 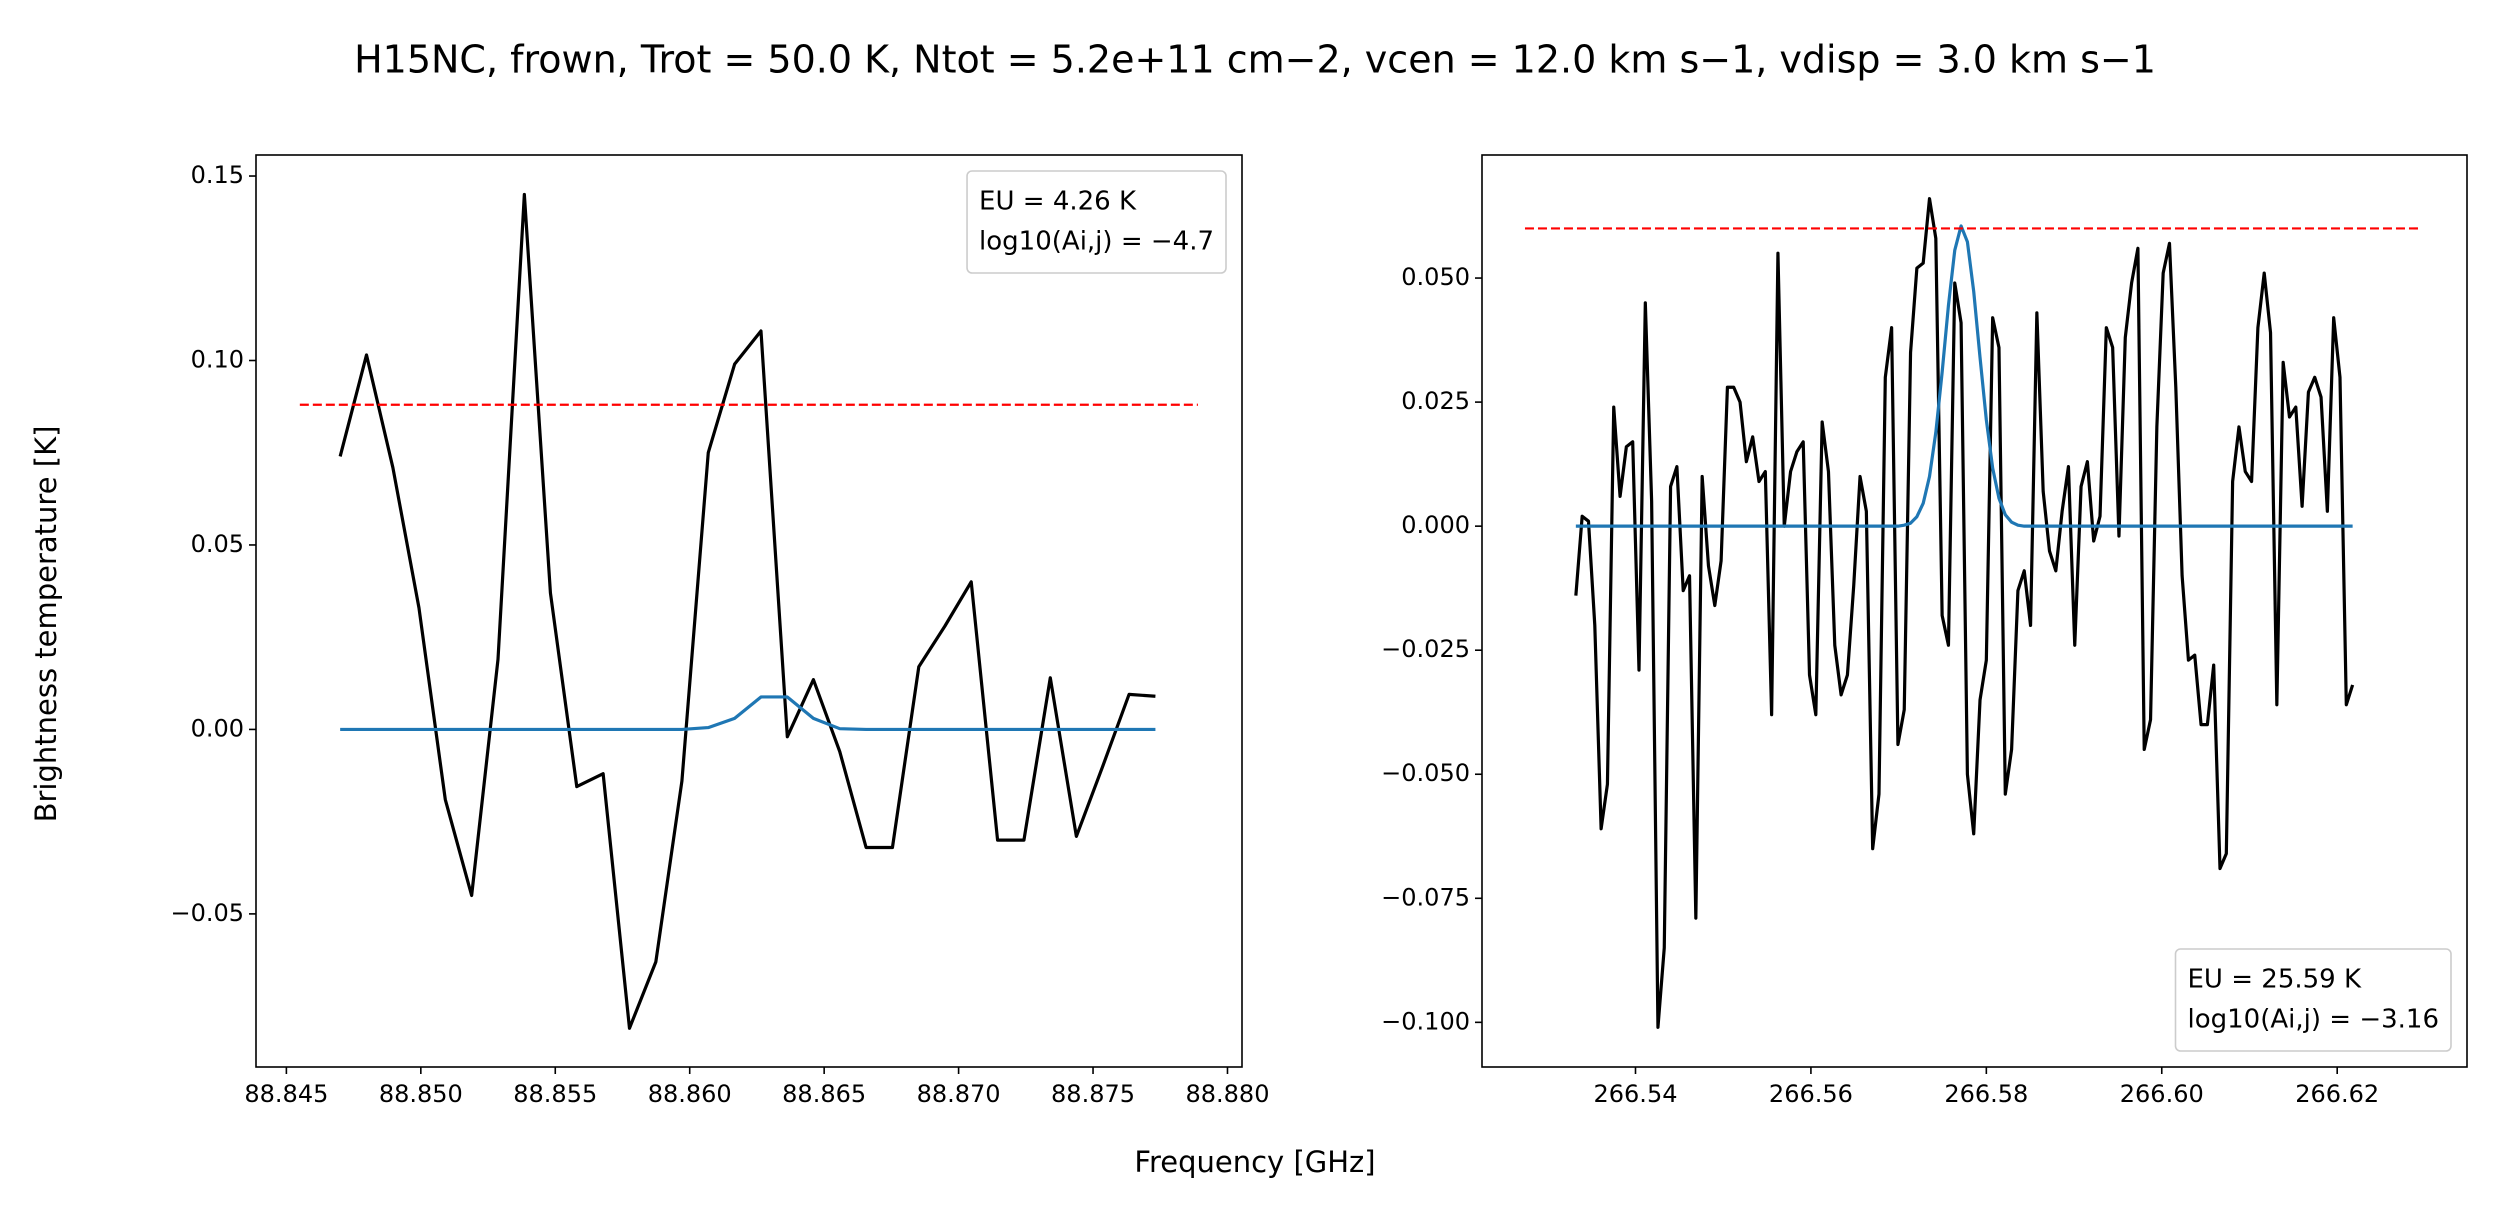 I want to click on annotation-text: log10(Ai,j) = −3.16, so click(x=2314, y=1020).